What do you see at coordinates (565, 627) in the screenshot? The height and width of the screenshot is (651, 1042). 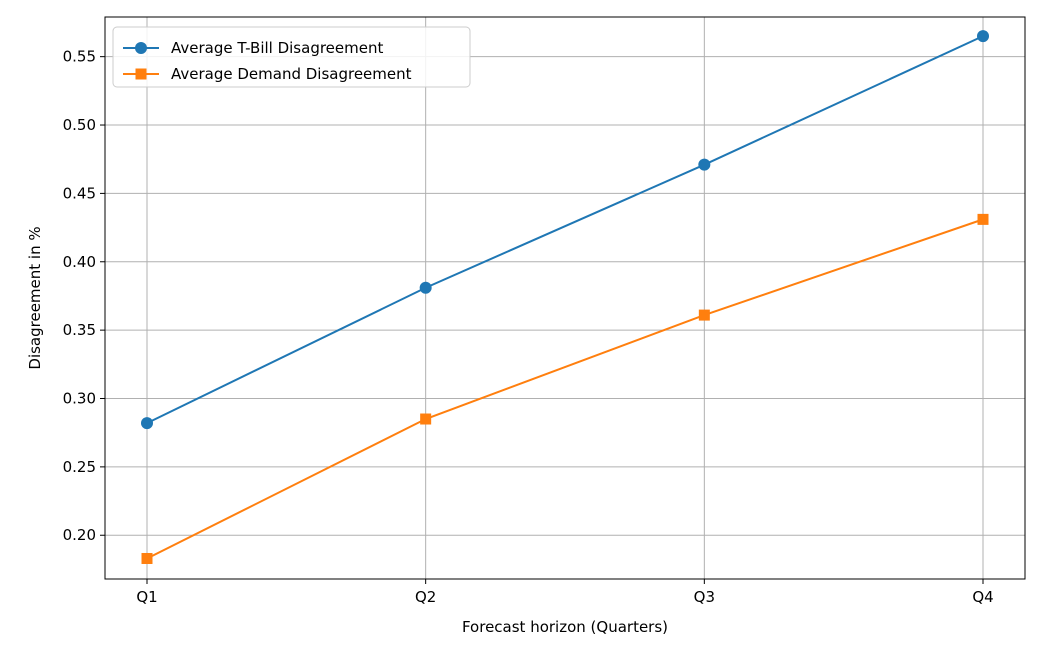 I see `x-axis-label: Forecast horizon (Quarters)` at bounding box center [565, 627].